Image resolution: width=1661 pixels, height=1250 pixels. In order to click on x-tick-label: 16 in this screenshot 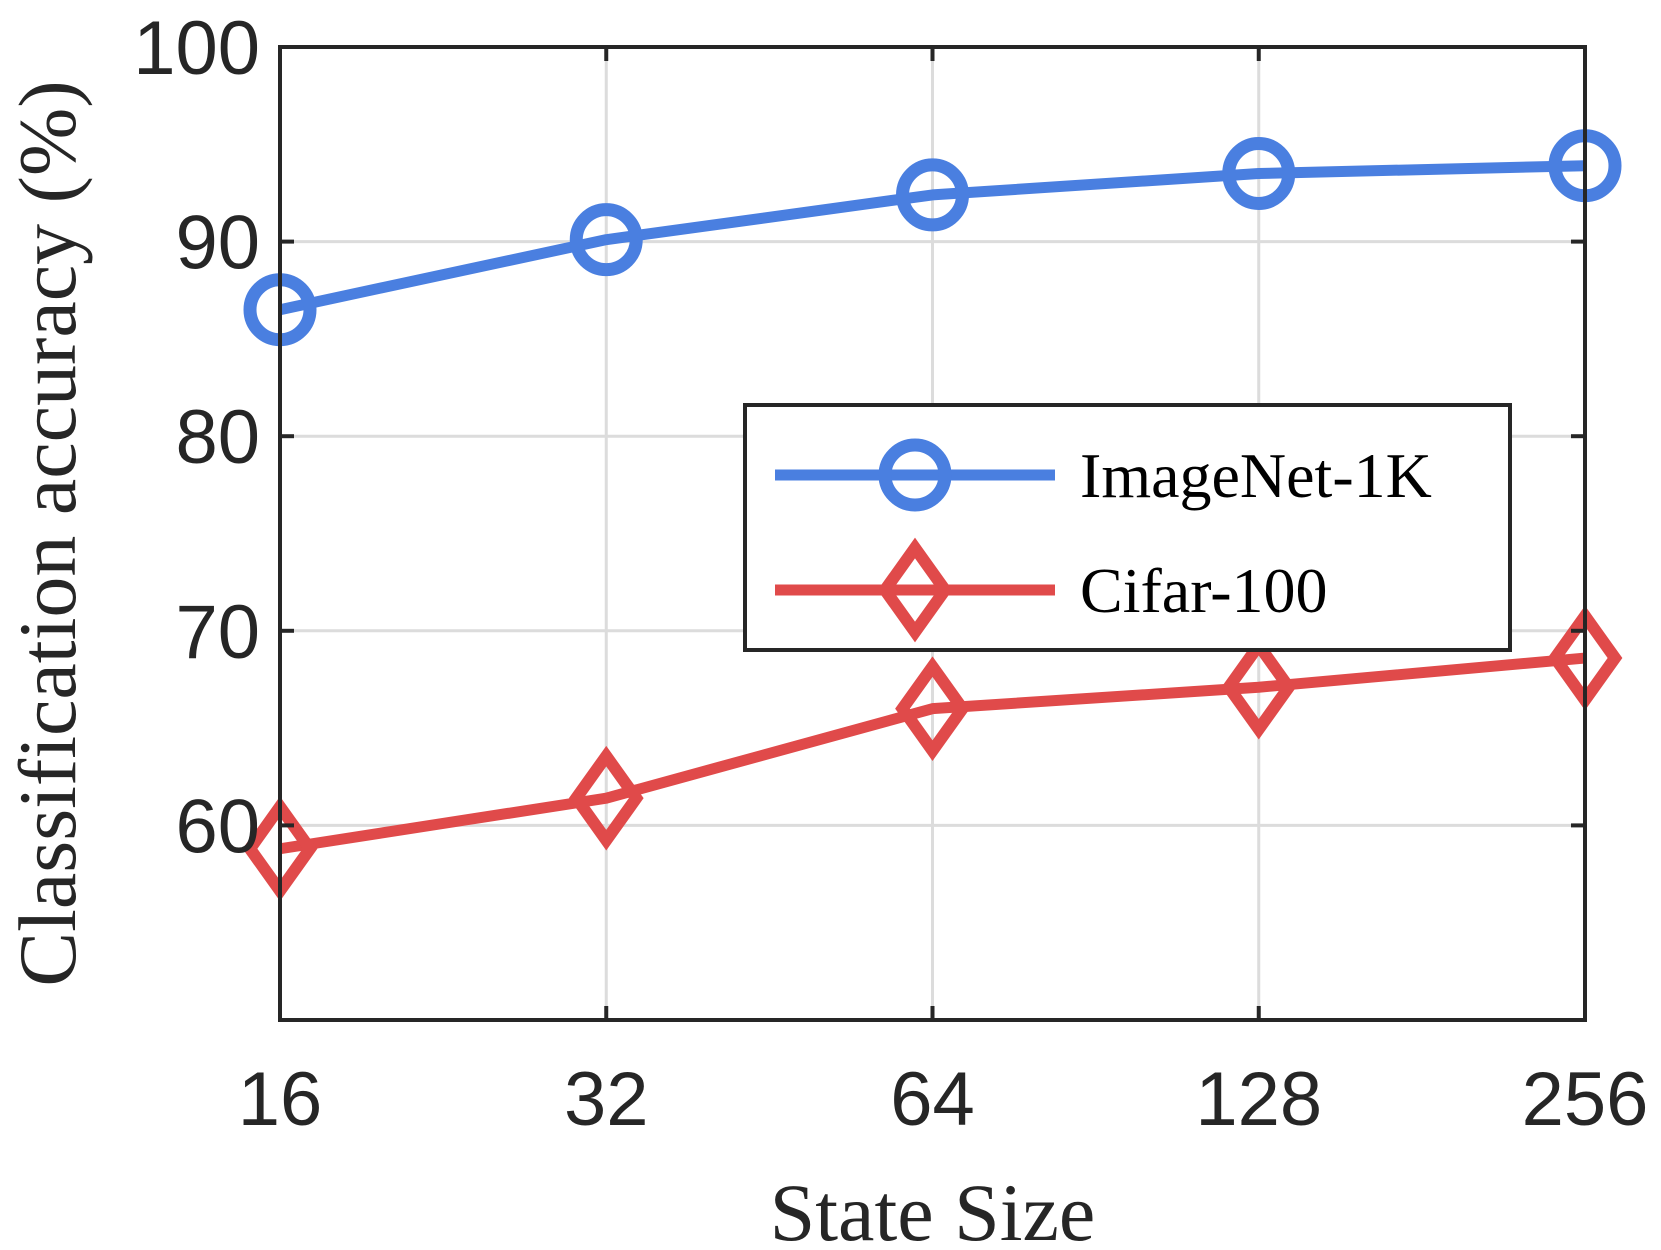, I will do `click(280, 1099)`.